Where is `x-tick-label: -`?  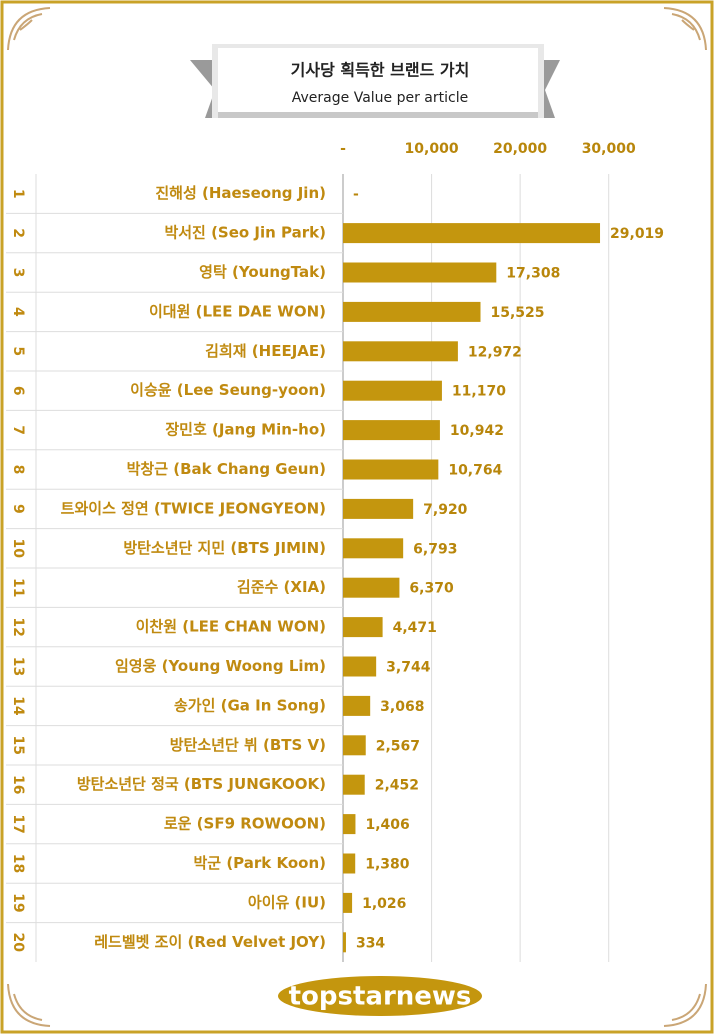
x-tick-label: - is located at coordinates (343, 149).